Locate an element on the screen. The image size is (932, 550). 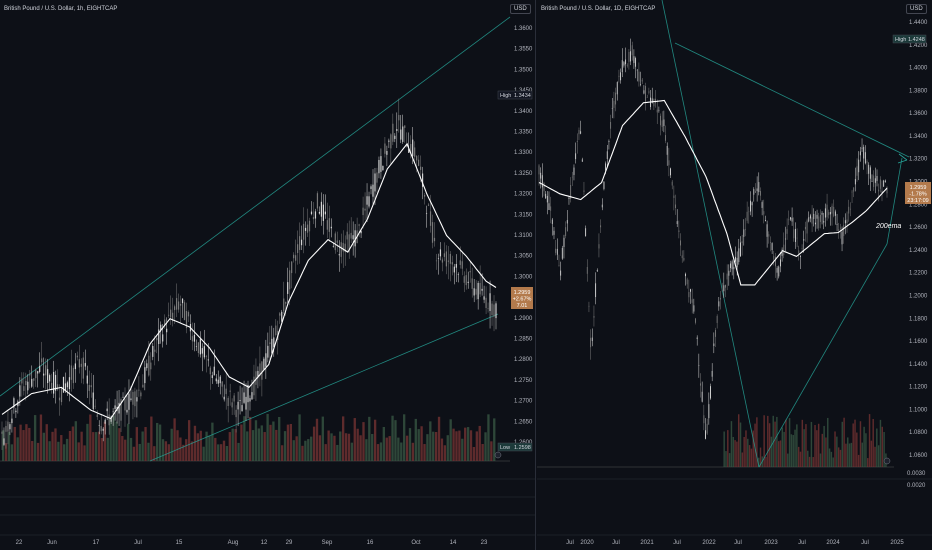
last-price-text: 1.2959 is located at coordinates (522, 293).